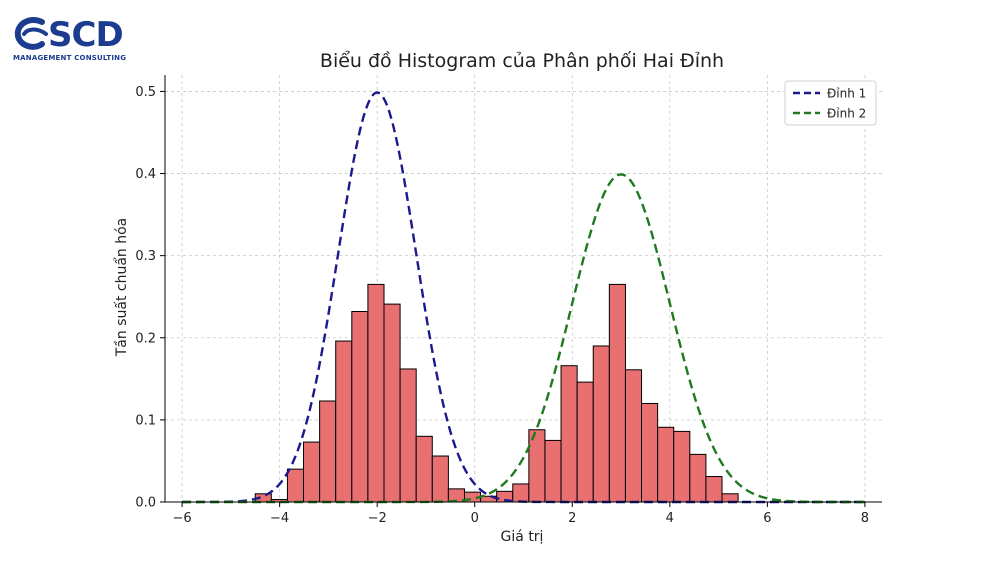  Describe the element at coordinates (522, 537) in the screenshot. I see `x-axis-label: Giá trị` at that location.